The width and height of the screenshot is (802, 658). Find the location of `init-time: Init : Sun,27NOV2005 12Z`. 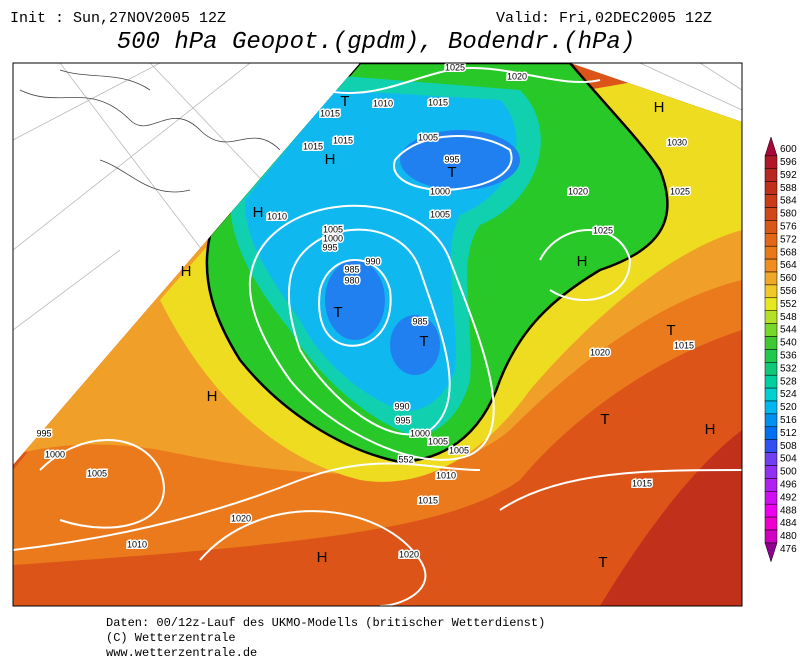

init-time: Init : Sun,27NOV2005 12Z is located at coordinates (118, 18).